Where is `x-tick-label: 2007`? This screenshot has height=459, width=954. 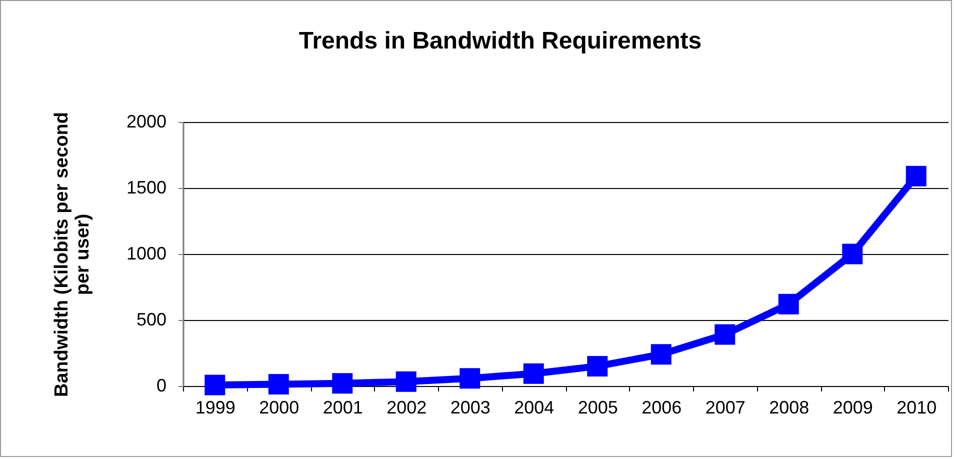 x-tick-label: 2007 is located at coordinates (725, 408).